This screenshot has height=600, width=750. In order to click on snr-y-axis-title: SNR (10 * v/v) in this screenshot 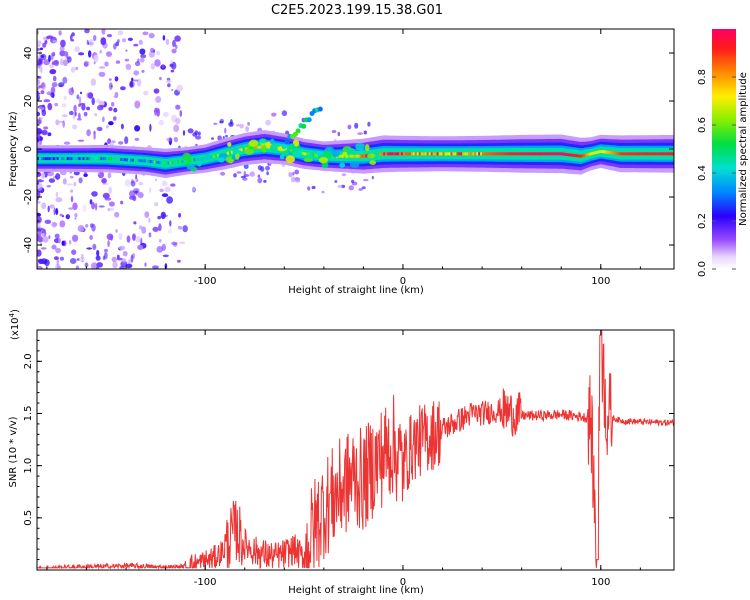, I will do `click(13, 451)`.